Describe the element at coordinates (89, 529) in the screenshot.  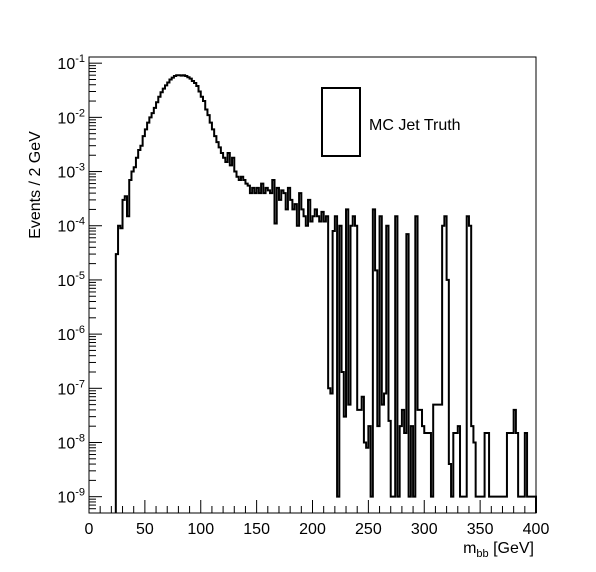
I see `x-tick-label: 0` at that location.